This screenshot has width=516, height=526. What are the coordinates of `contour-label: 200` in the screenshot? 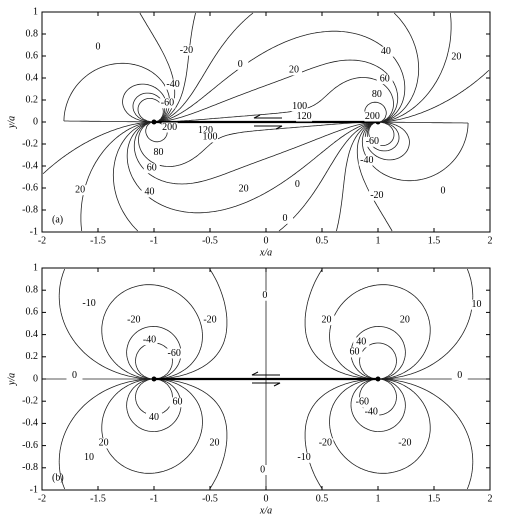 It's located at (169, 127).